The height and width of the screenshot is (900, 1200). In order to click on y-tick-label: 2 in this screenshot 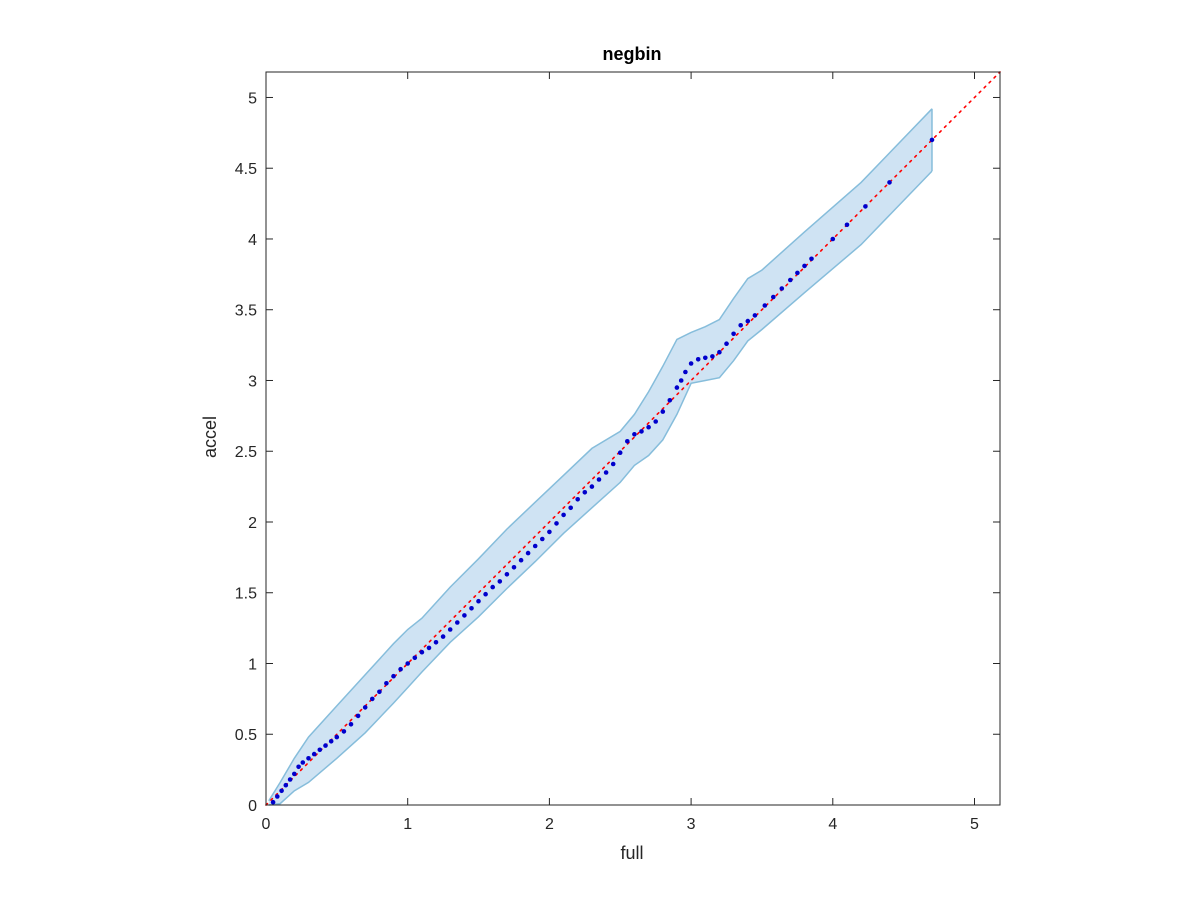, I will do `click(252, 523)`.